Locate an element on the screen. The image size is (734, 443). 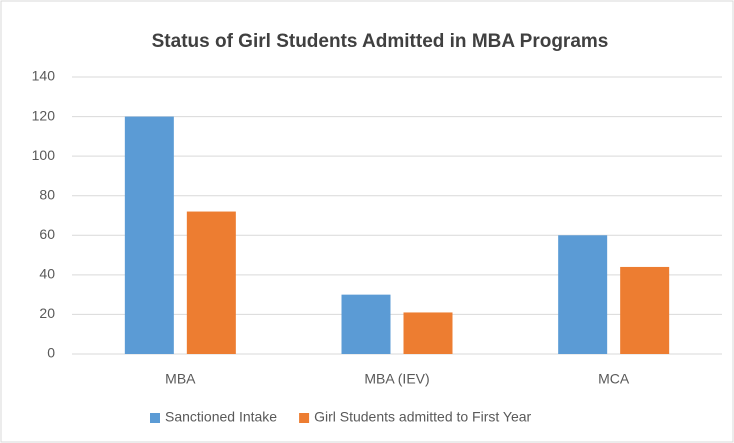
y-tick-label: 120 is located at coordinates (44, 115).